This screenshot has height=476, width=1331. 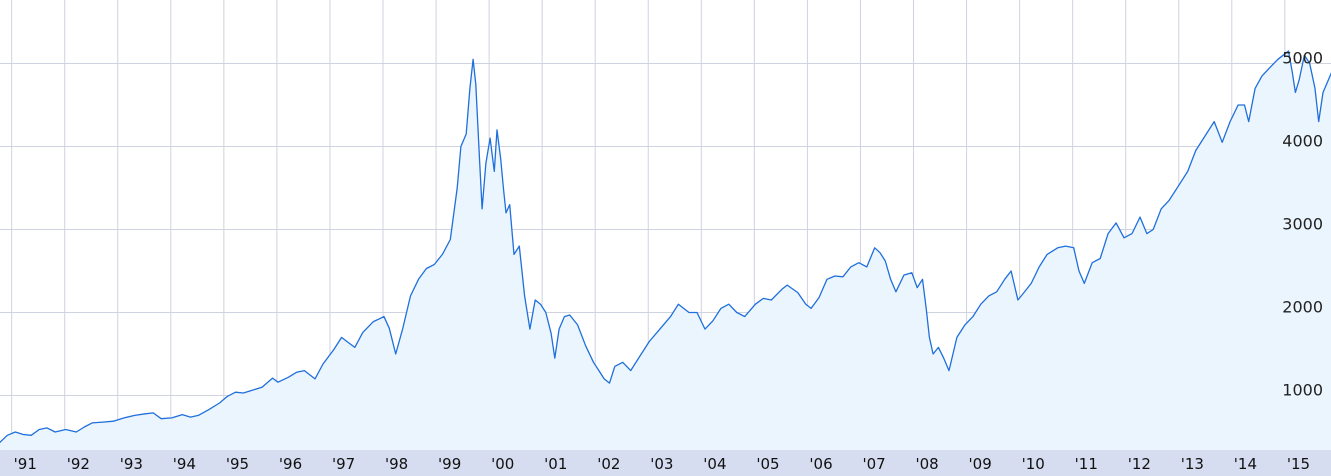 I want to click on x-axis-band, so click(x=665, y=463).